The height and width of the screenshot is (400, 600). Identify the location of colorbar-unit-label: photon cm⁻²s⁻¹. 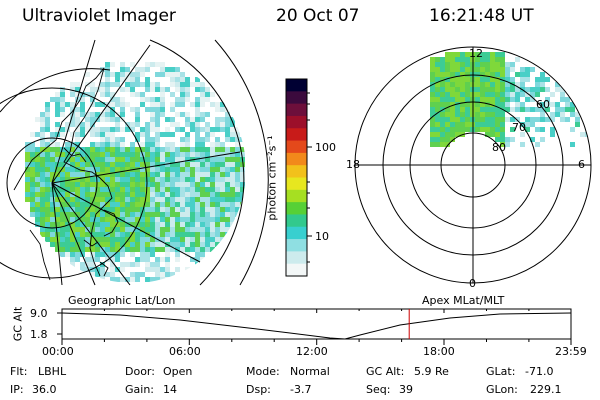
(272, 178).